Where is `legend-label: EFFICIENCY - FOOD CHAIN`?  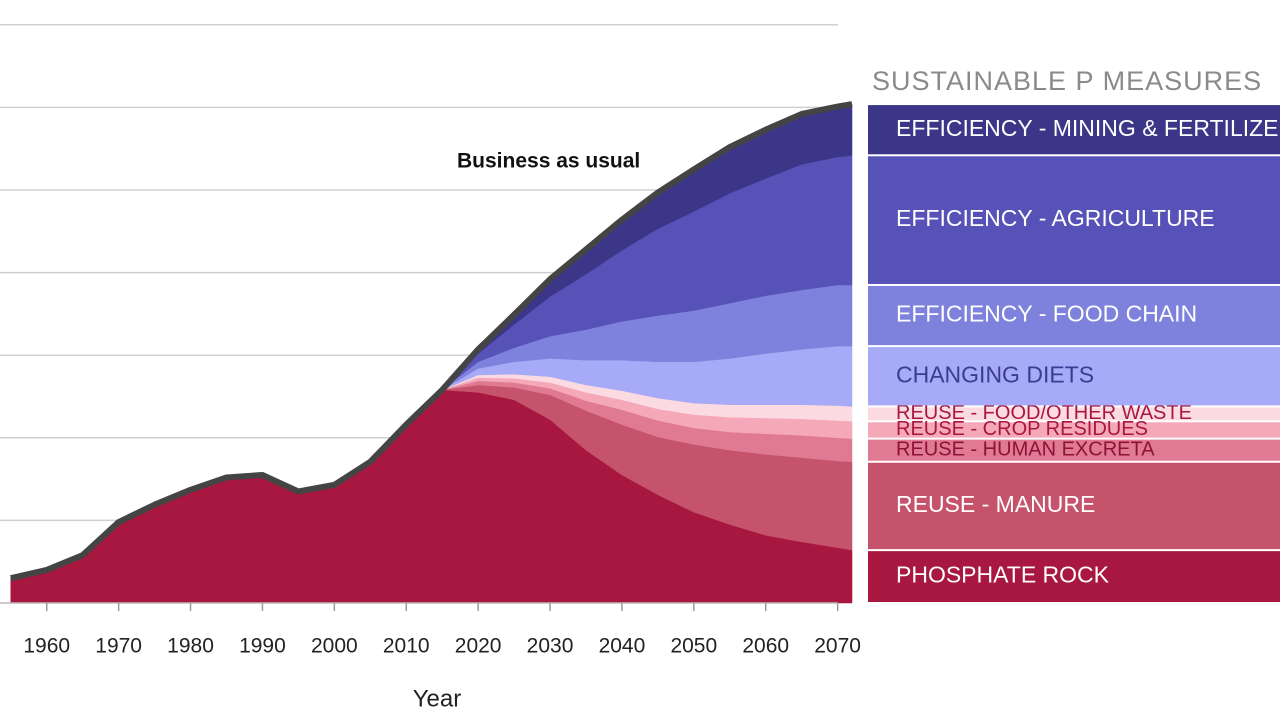
legend-label: EFFICIENCY - FOOD CHAIN is located at coordinates (1046, 314).